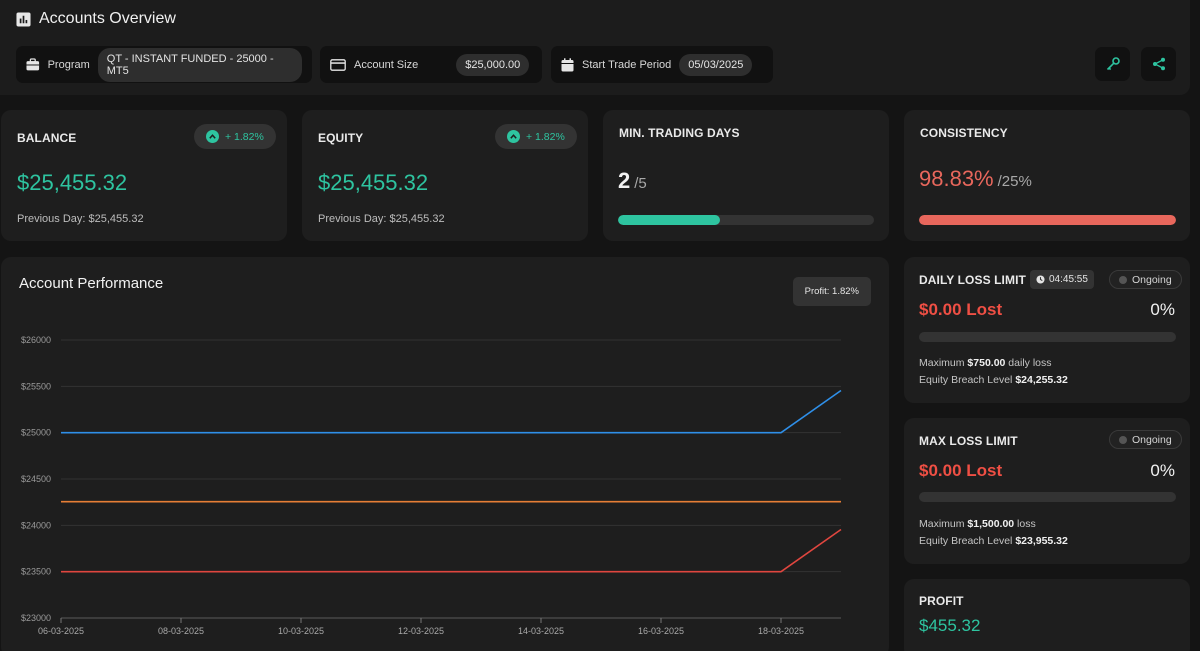 This screenshot has width=1200, height=651. Describe the element at coordinates (373, 182) in the screenshot. I see `equity-value: $25,455.32` at that location.